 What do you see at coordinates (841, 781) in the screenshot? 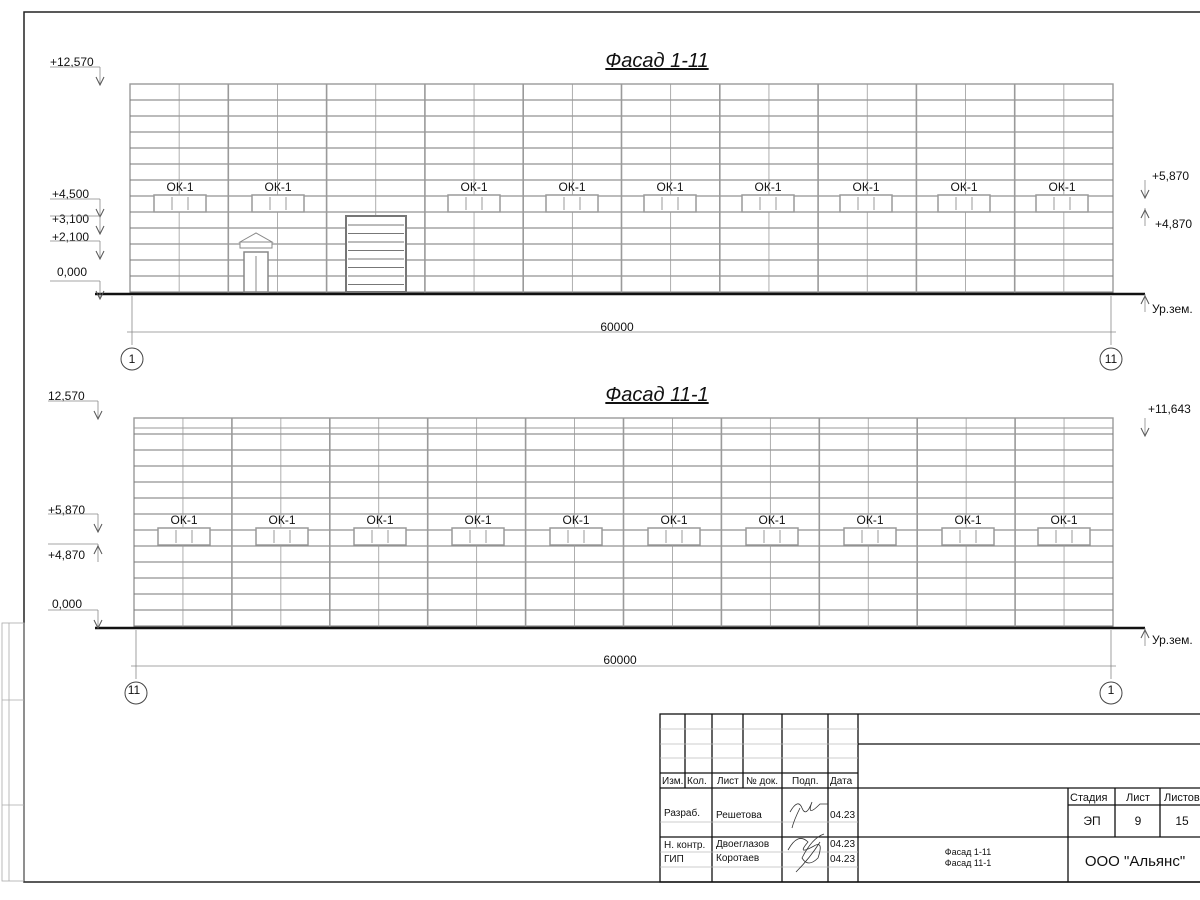
I see `header-date: Дата` at bounding box center [841, 781].